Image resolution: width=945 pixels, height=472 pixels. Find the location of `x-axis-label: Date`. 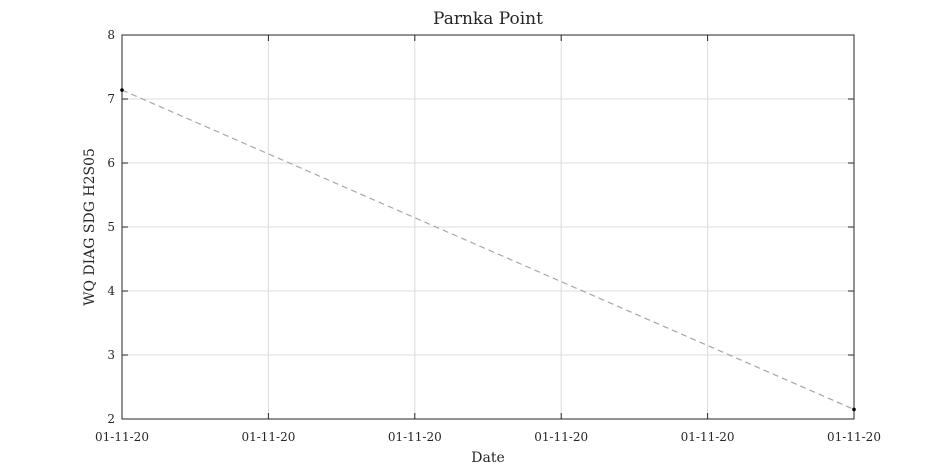

x-axis-label: Date is located at coordinates (487, 458).